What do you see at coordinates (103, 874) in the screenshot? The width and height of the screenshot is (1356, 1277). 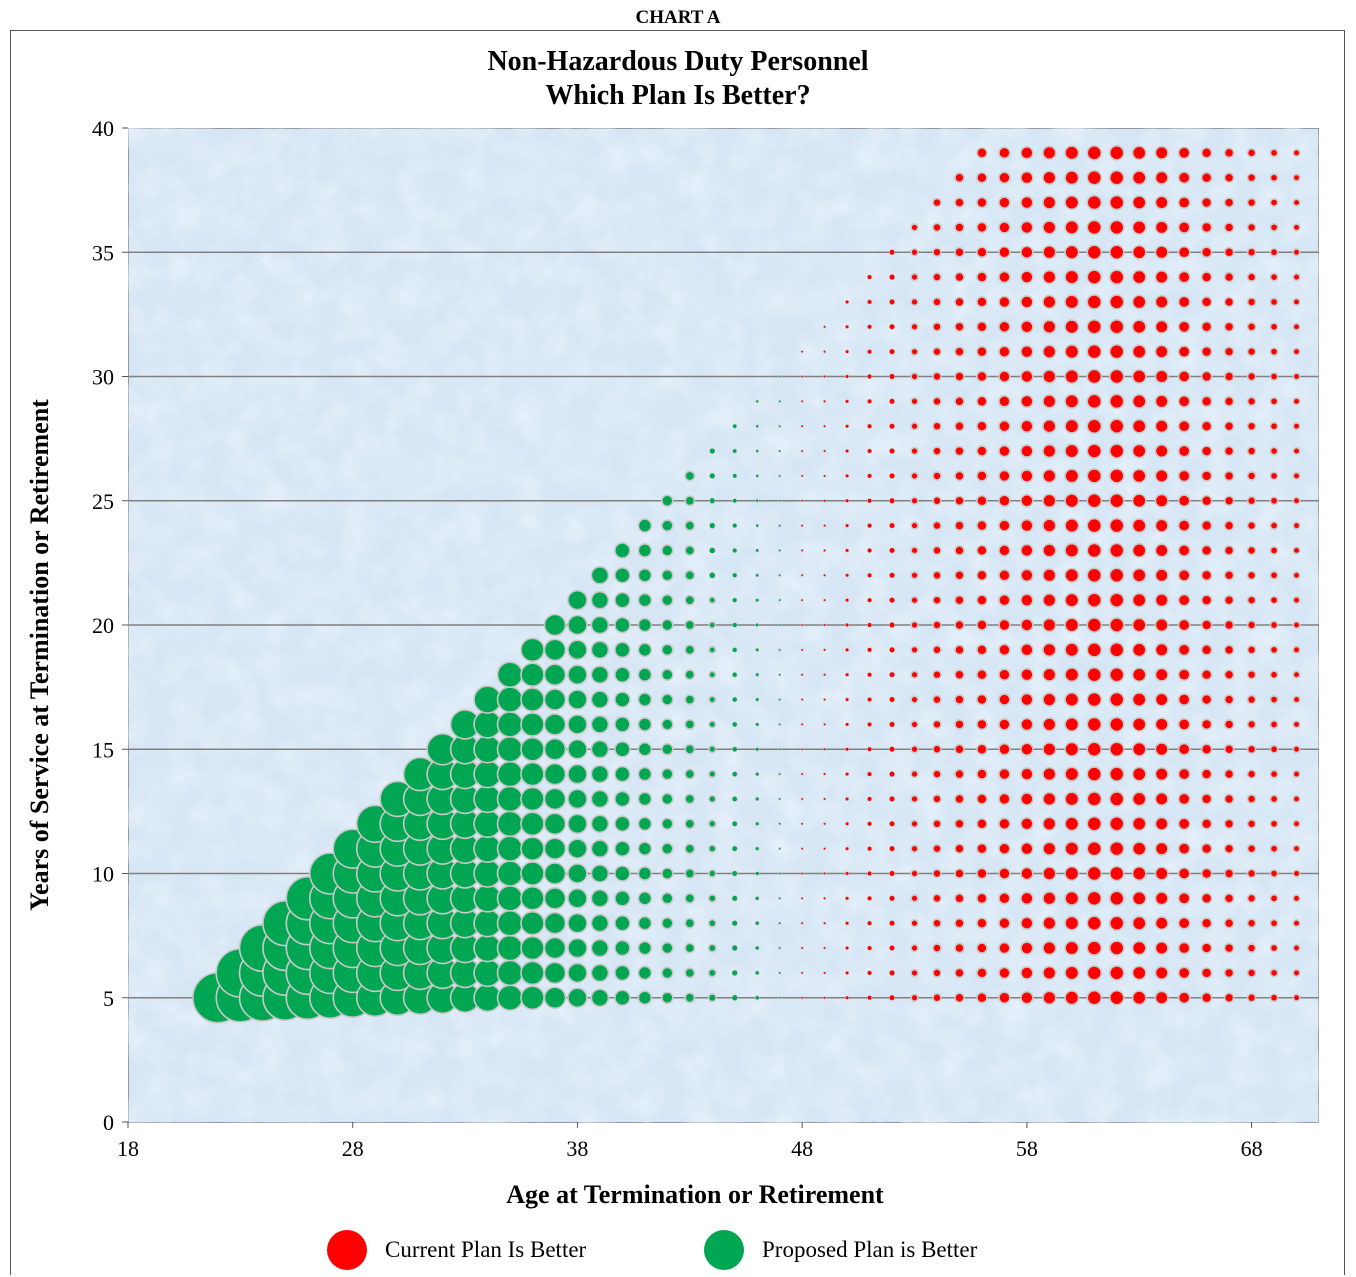 I see `y-tick-label: 10` at bounding box center [103, 874].